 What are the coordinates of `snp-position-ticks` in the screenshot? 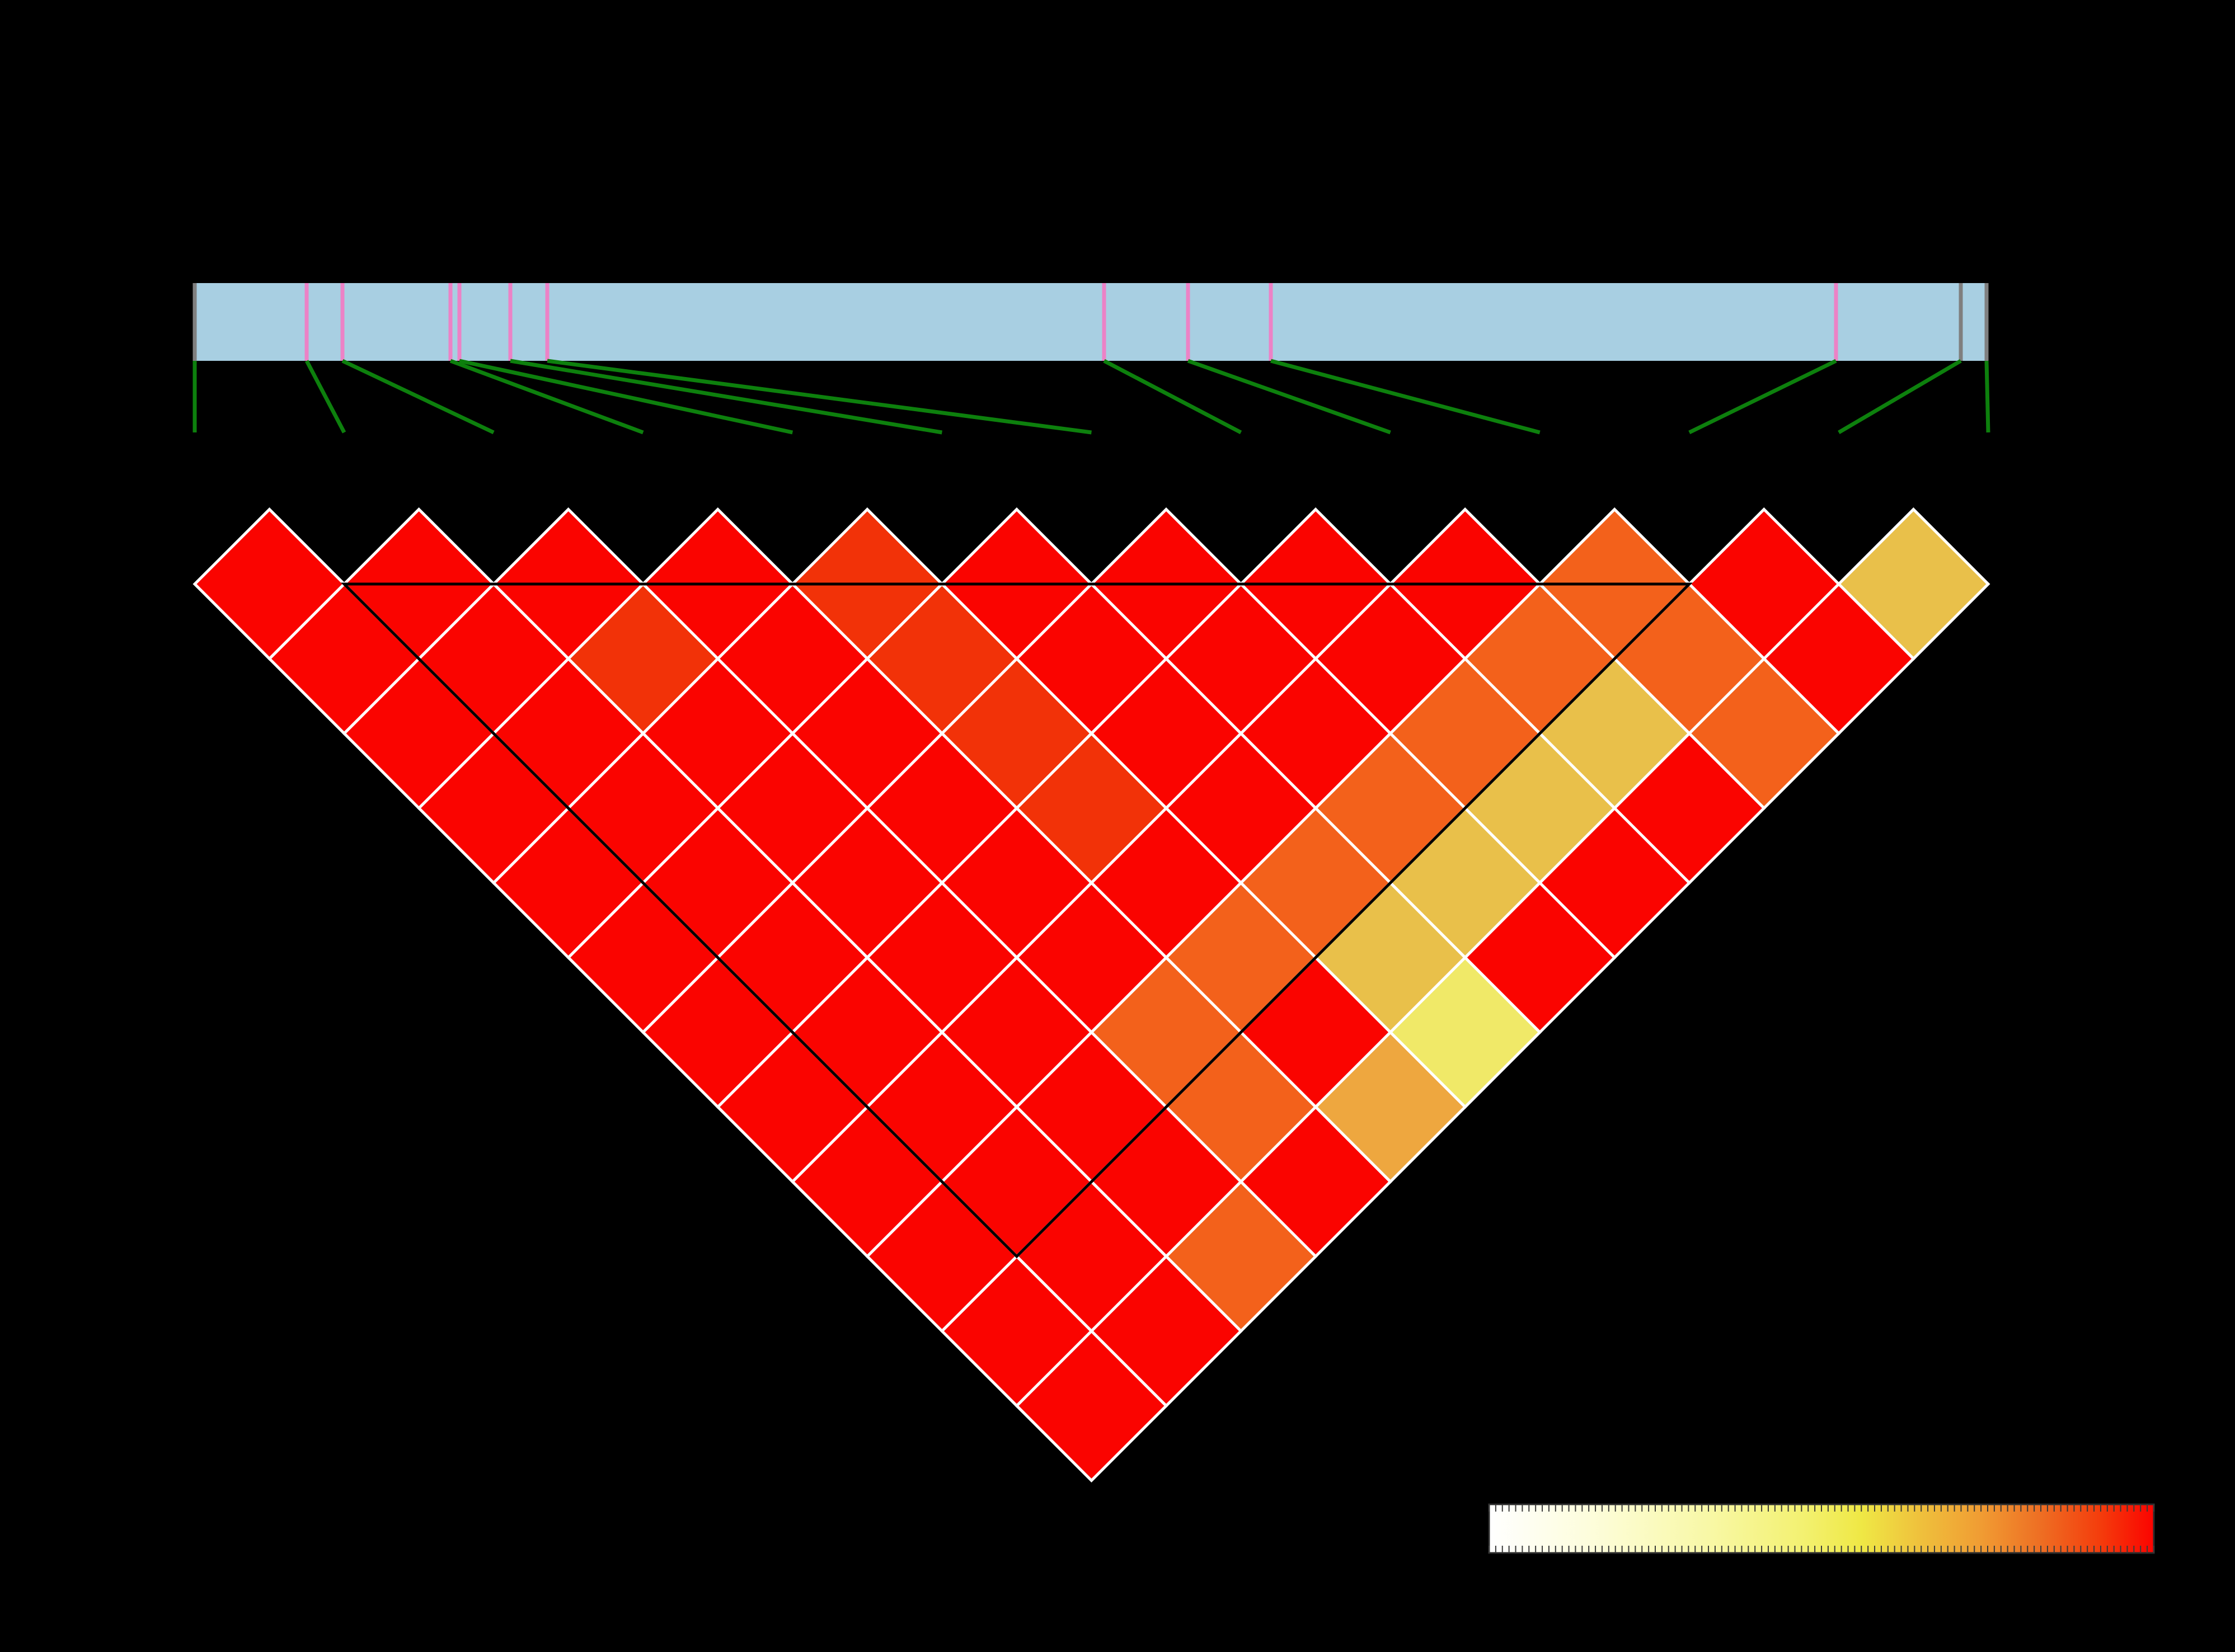 It's located at (1090, 322).